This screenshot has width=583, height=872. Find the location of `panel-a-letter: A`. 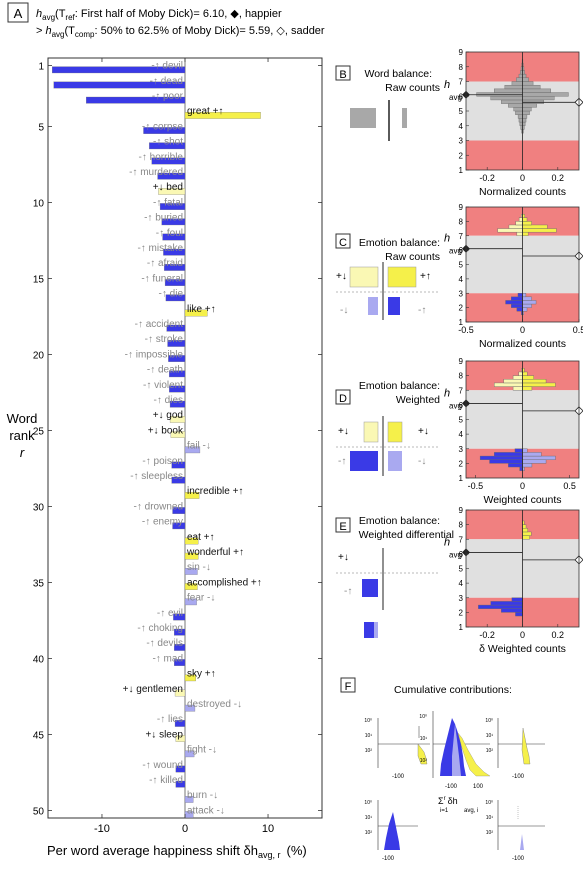

panel-a-letter: A is located at coordinates (18, 13).